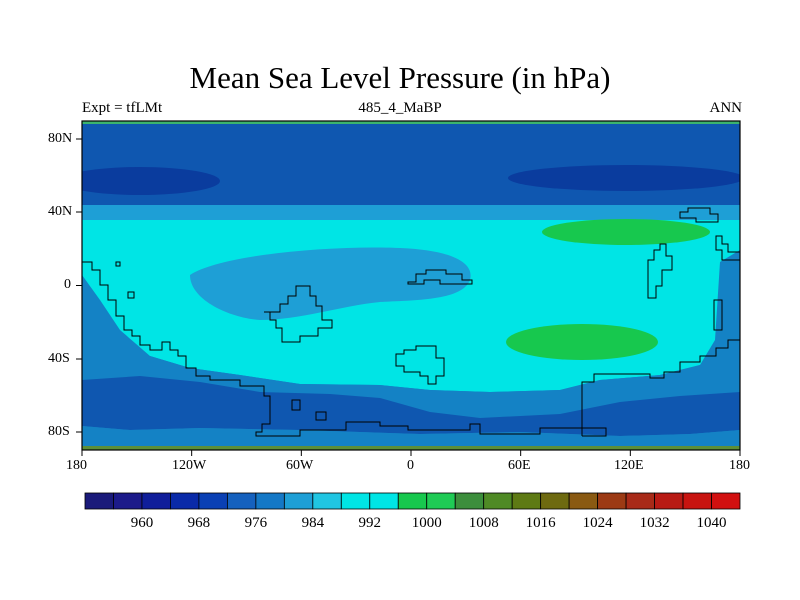  Describe the element at coordinates (739, 465) in the screenshot. I see `x-label-180e: 180` at that location.